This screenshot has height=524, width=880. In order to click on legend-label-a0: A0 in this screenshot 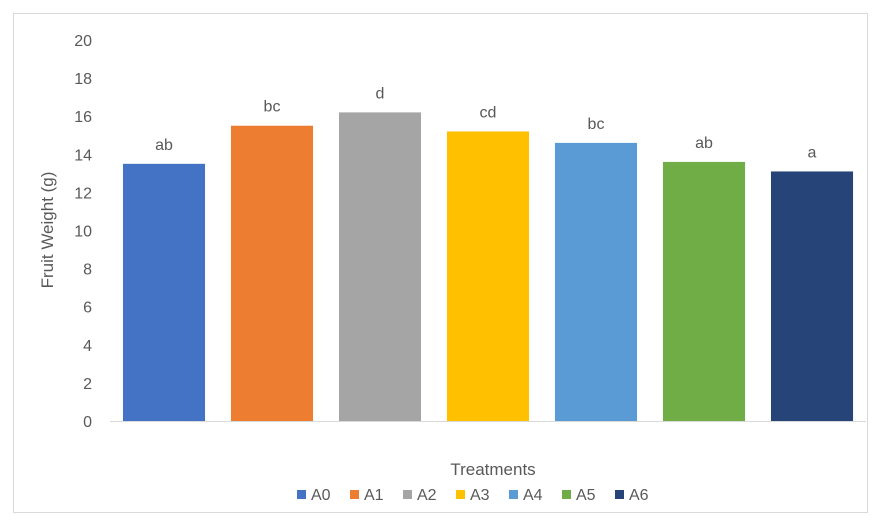, I will do `click(321, 495)`.